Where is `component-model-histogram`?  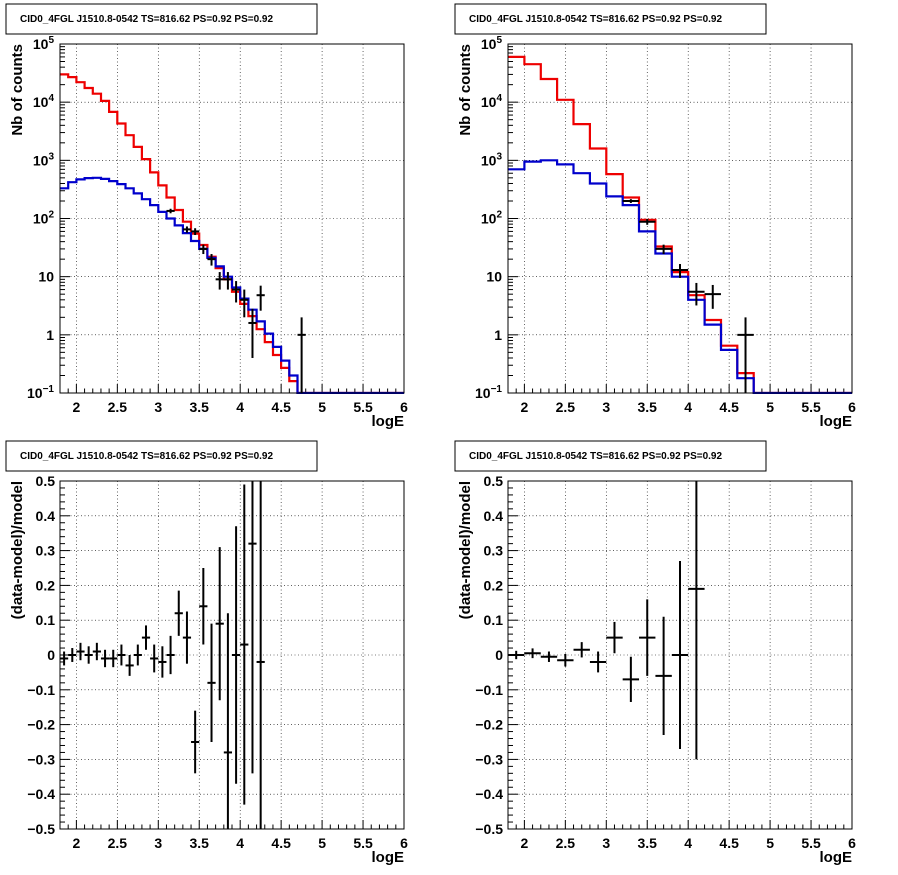 component-model-histogram is located at coordinates (232, 285).